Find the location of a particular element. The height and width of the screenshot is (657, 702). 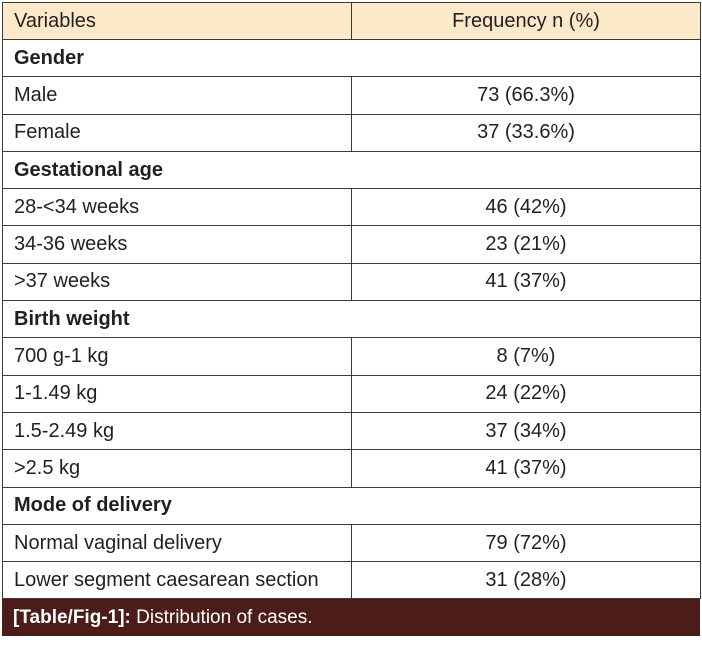

table-row: 1.5-2.49 kg 37 (34%) is located at coordinates (351, 431).